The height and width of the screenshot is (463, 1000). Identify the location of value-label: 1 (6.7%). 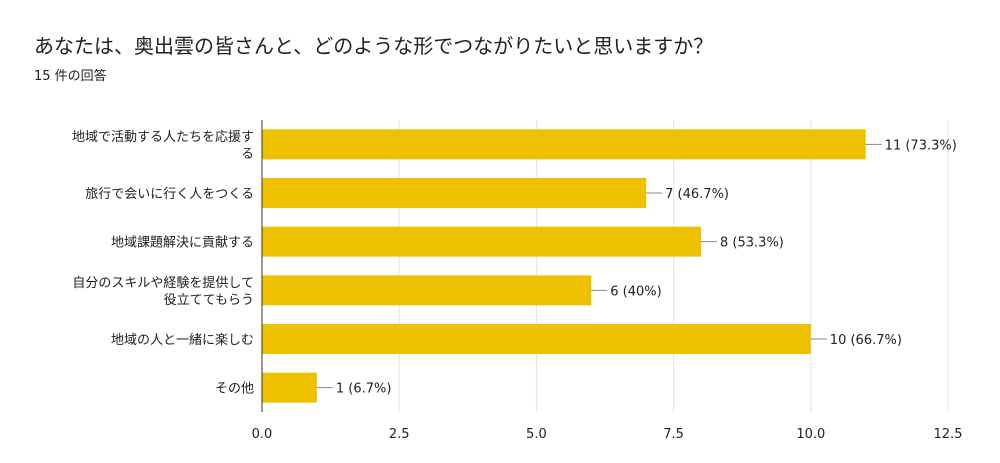
(364, 389).